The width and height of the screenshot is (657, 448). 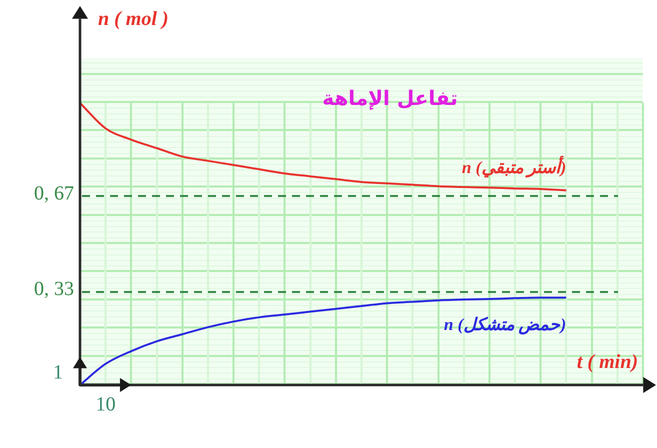 What do you see at coordinates (54, 193) in the screenshot?
I see `ref-line-label: 0, 67` at bounding box center [54, 193].